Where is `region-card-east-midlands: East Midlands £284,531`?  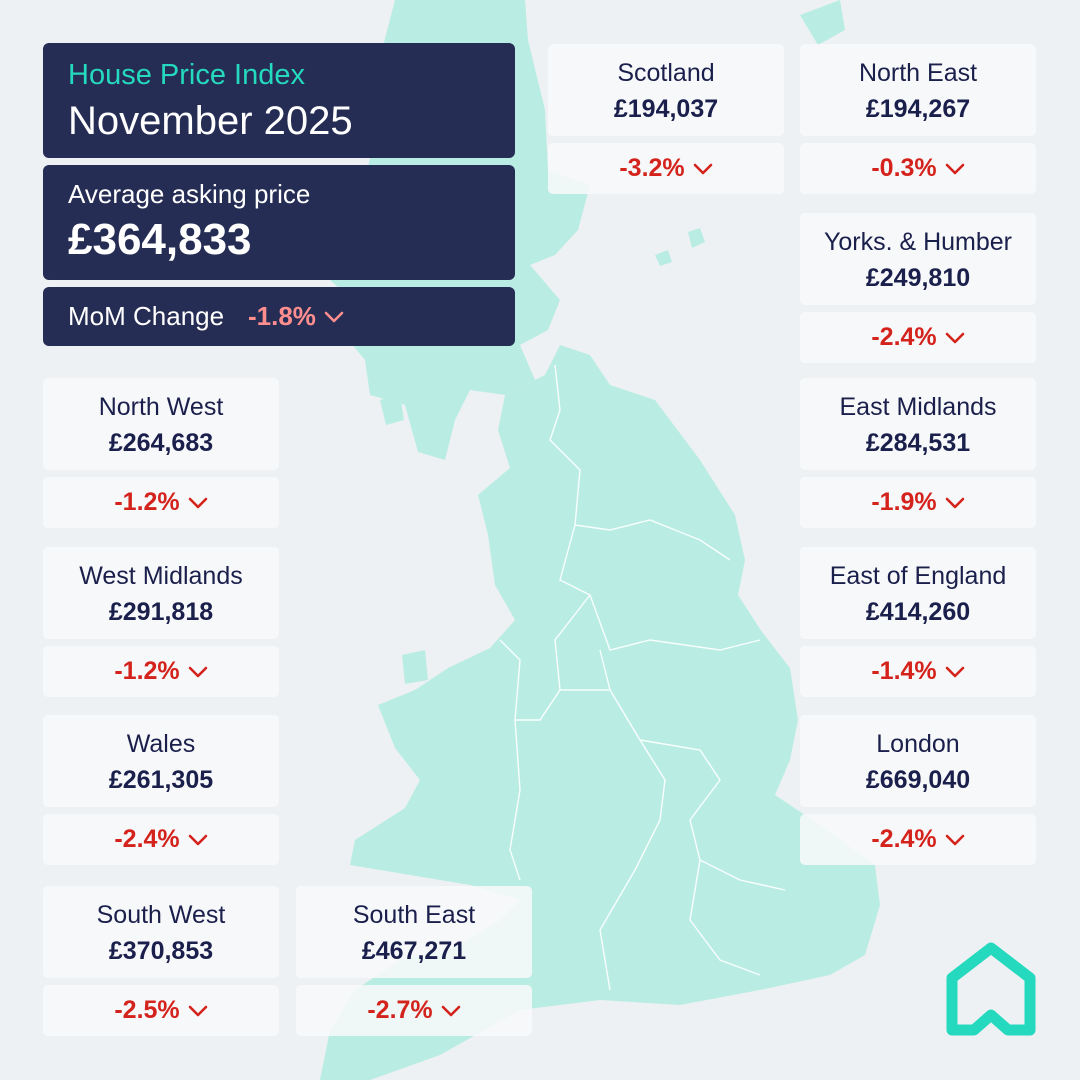
region-card-east-midlands: East Midlands £284,531 is located at coordinates (918, 424).